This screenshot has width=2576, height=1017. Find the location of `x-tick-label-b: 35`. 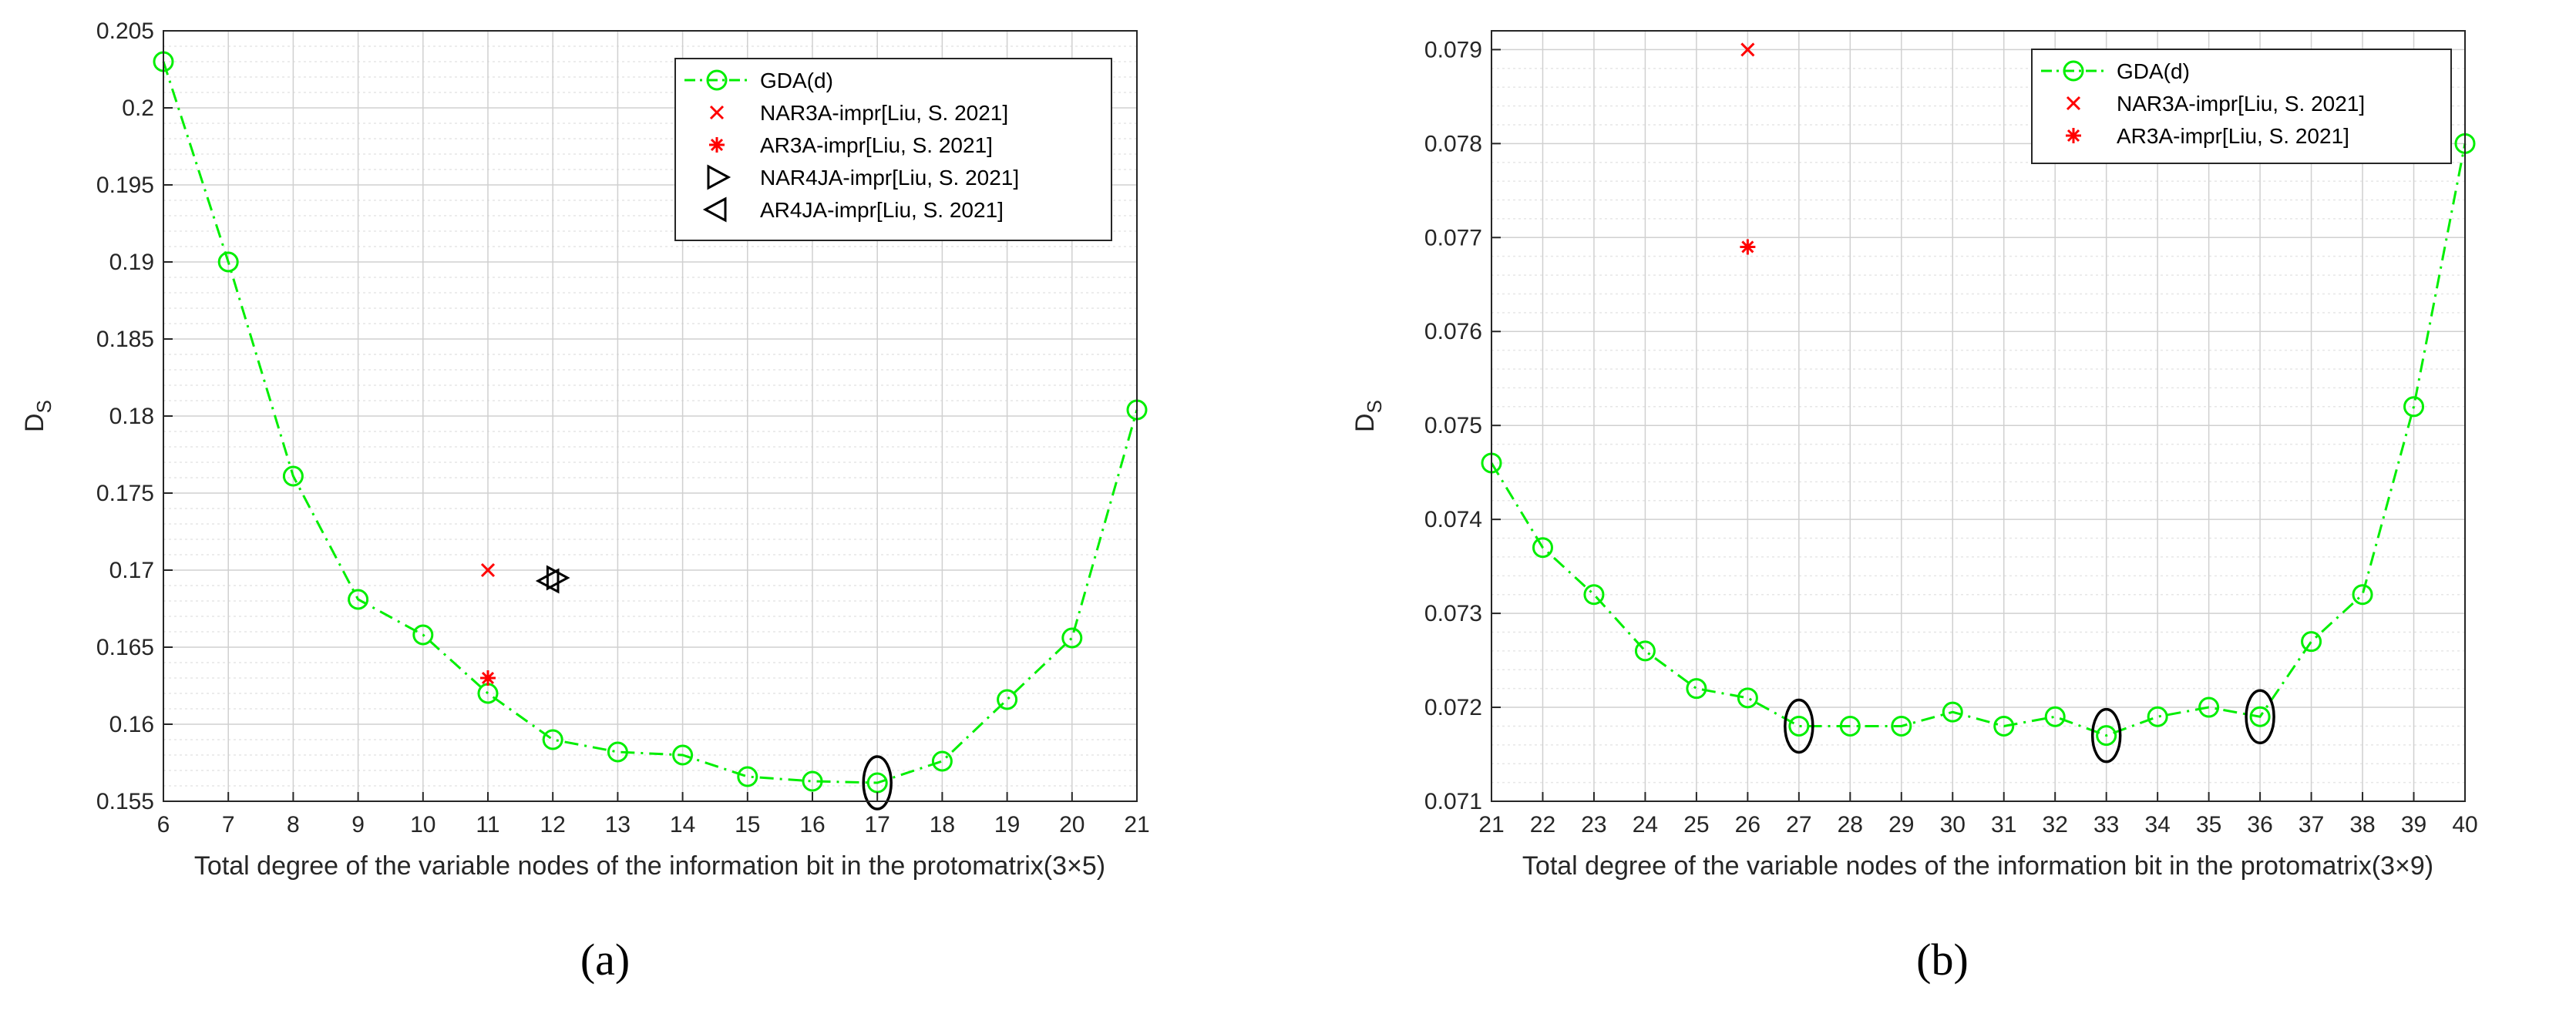

x-tick-label-b: 35 is located at coordinates (2208, 825).